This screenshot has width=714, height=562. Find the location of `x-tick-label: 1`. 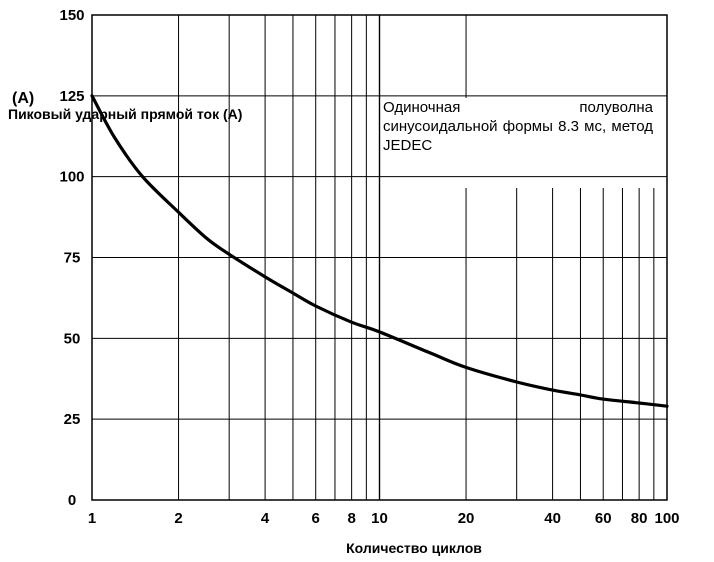

x-tick-label: 1 is located at coordinates (92, 518).